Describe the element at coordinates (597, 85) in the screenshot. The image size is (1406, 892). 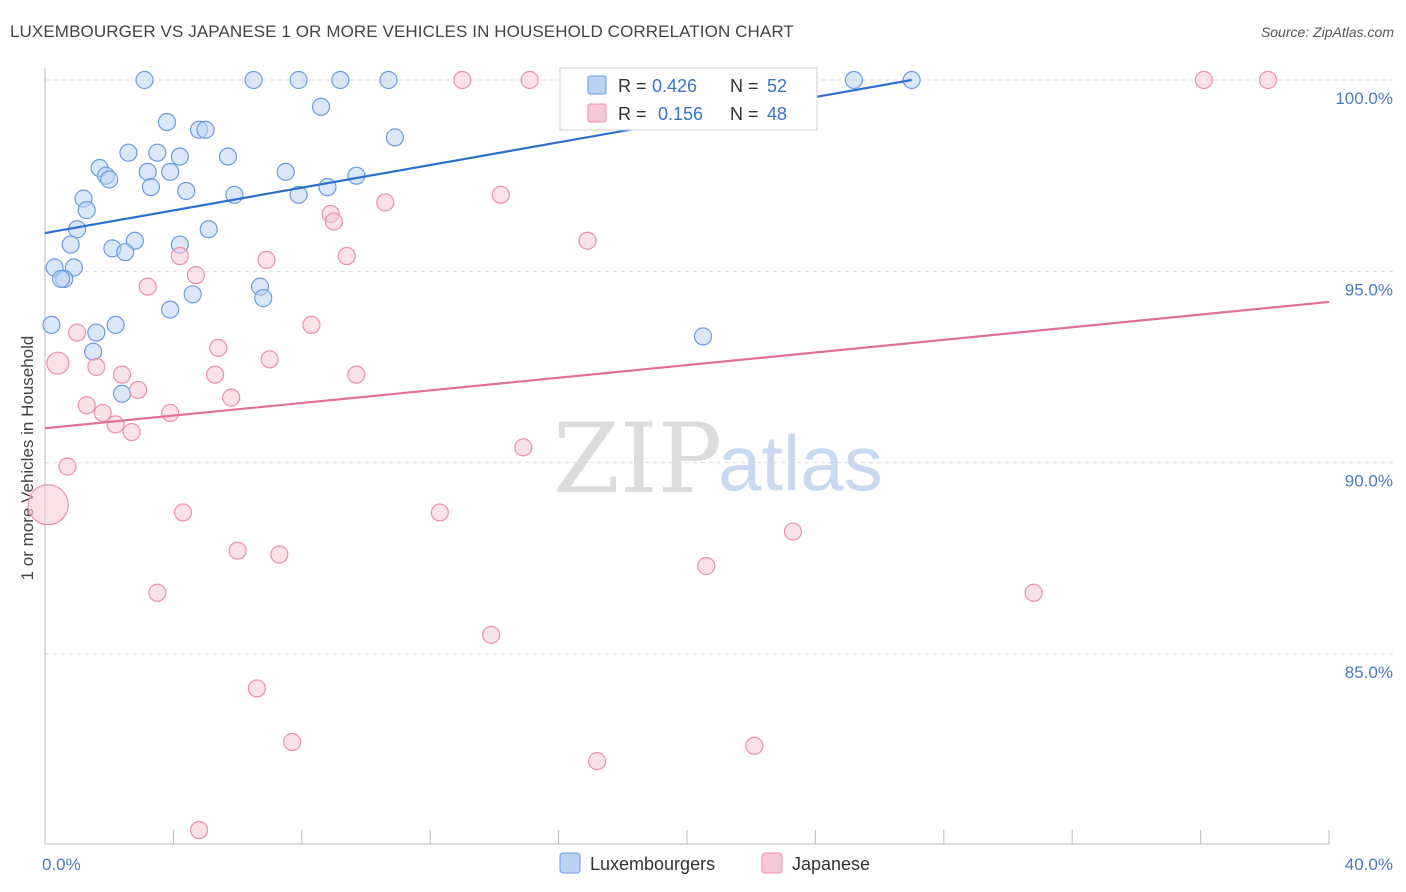
I see `legend-swatch-blue` at that location.